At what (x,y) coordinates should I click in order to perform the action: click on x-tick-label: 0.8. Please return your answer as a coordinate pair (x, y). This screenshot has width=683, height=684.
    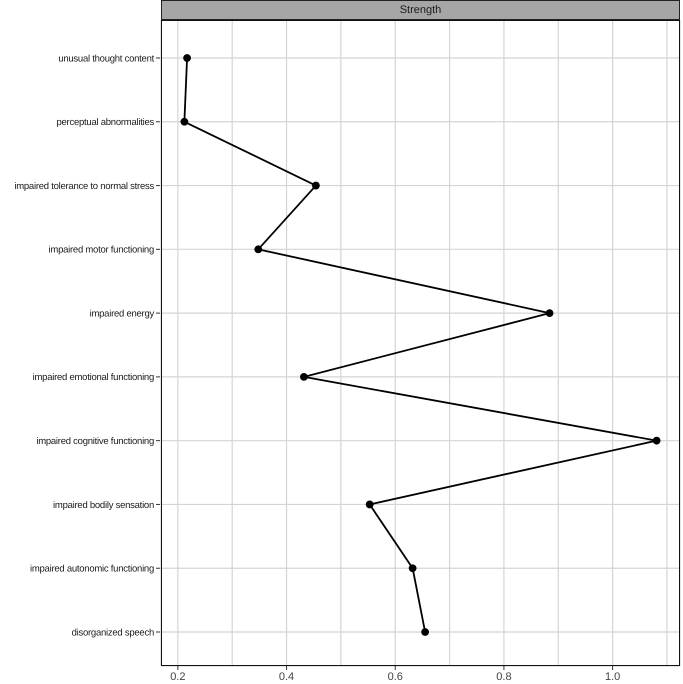
    Looking at the image, I should click on (504, 677).